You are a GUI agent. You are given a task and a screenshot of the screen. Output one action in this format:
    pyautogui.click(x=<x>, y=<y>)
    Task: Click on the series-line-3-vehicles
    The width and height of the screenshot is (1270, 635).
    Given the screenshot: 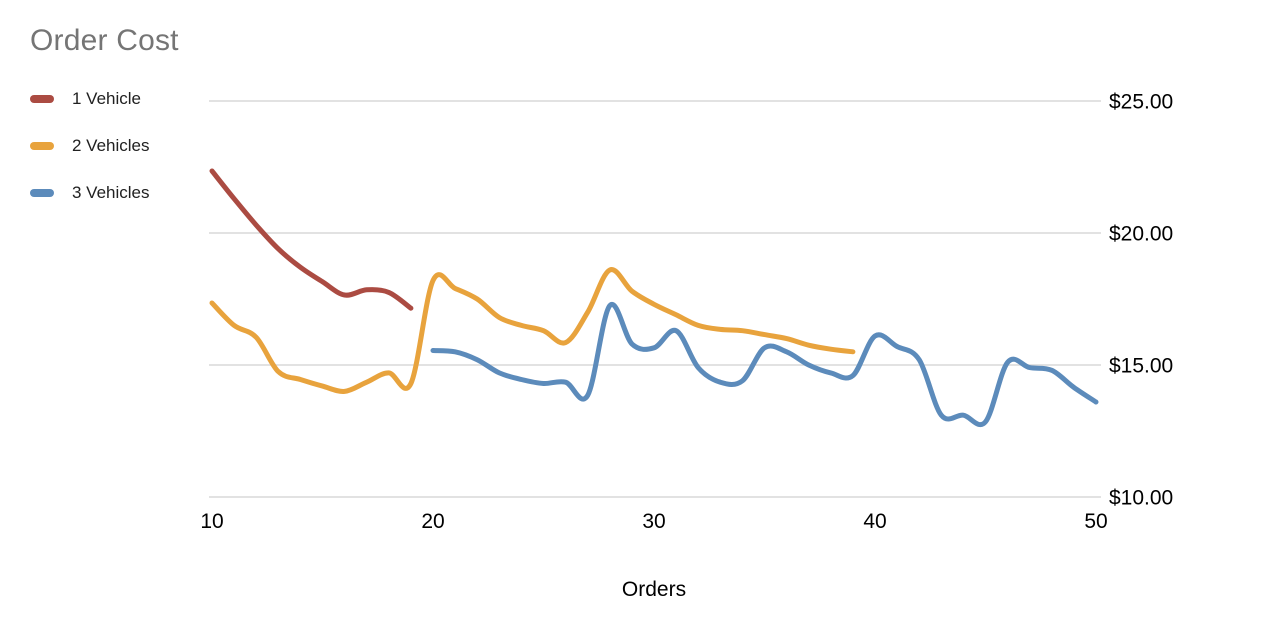 What is the action you would take?
    pyautogui.click(x=764, y=364)
    